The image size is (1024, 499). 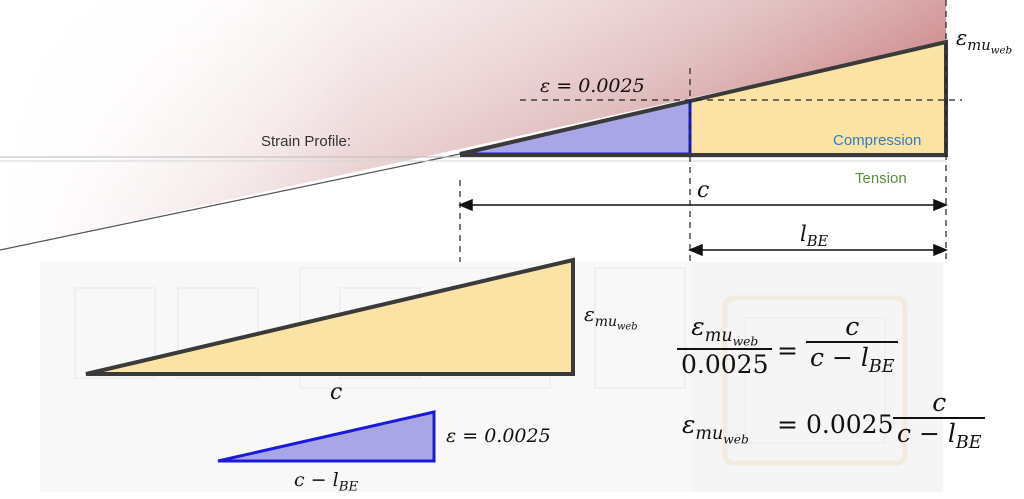 I want to click on big-eps-sub: mu, so click(x=606, y=321).